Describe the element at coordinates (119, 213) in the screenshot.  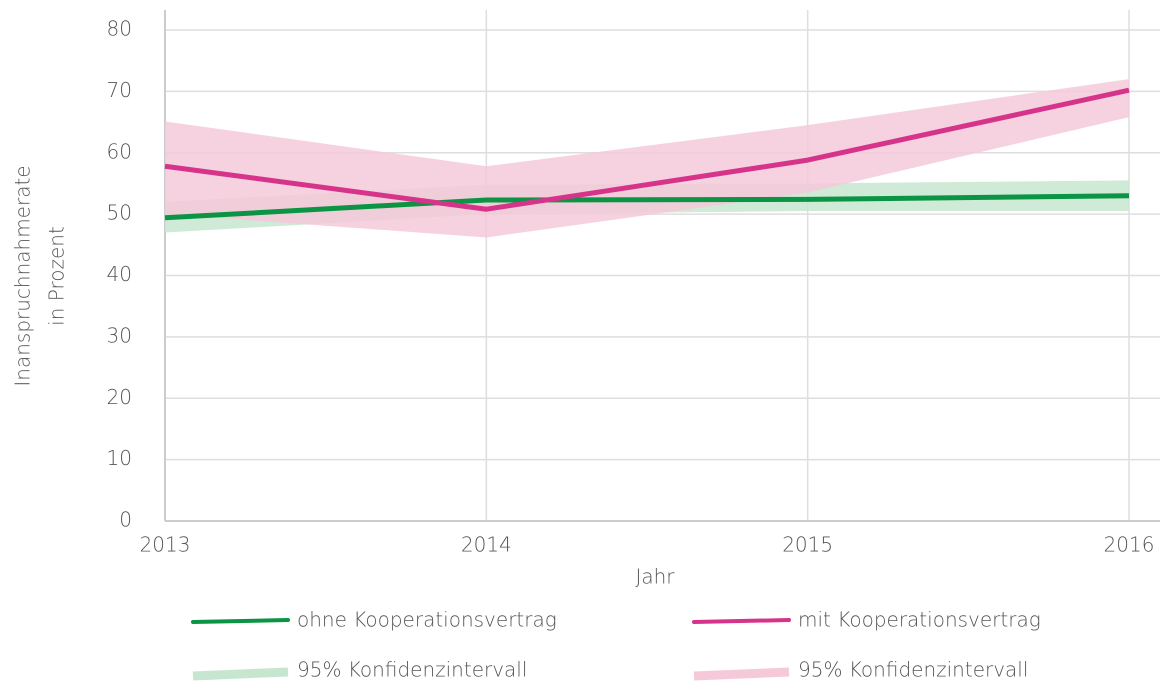
I see `y-tick-label: 50` at that location.